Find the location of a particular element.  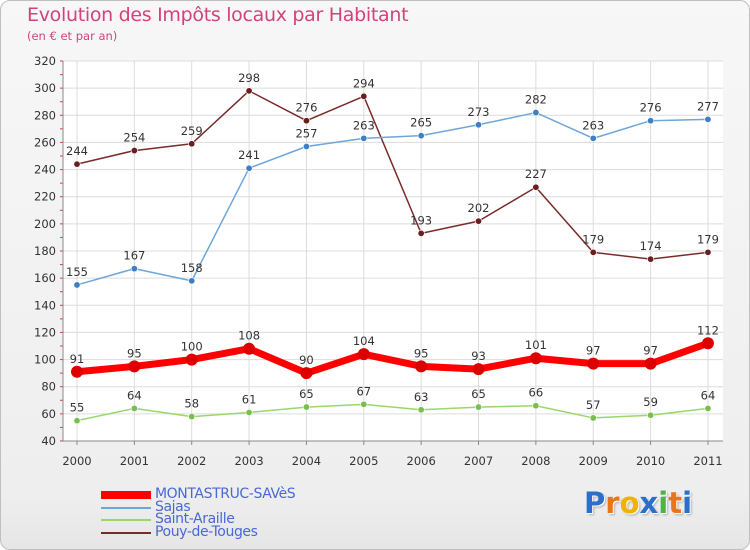

x-tick-label: 2003 is located at coordinates (248, 461).